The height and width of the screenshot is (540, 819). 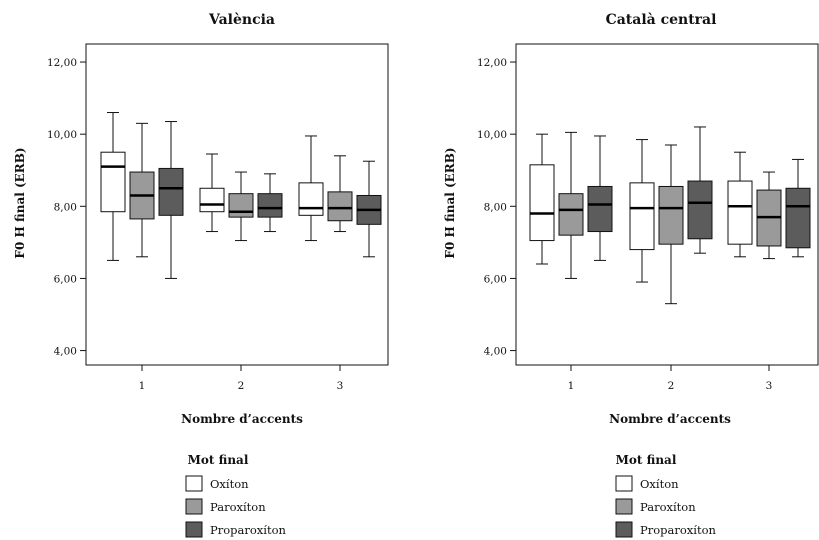 What do you see at coordinates (241, 20) in the screenshot?
I see `chart-title: València` at bounding box center [241, 20].